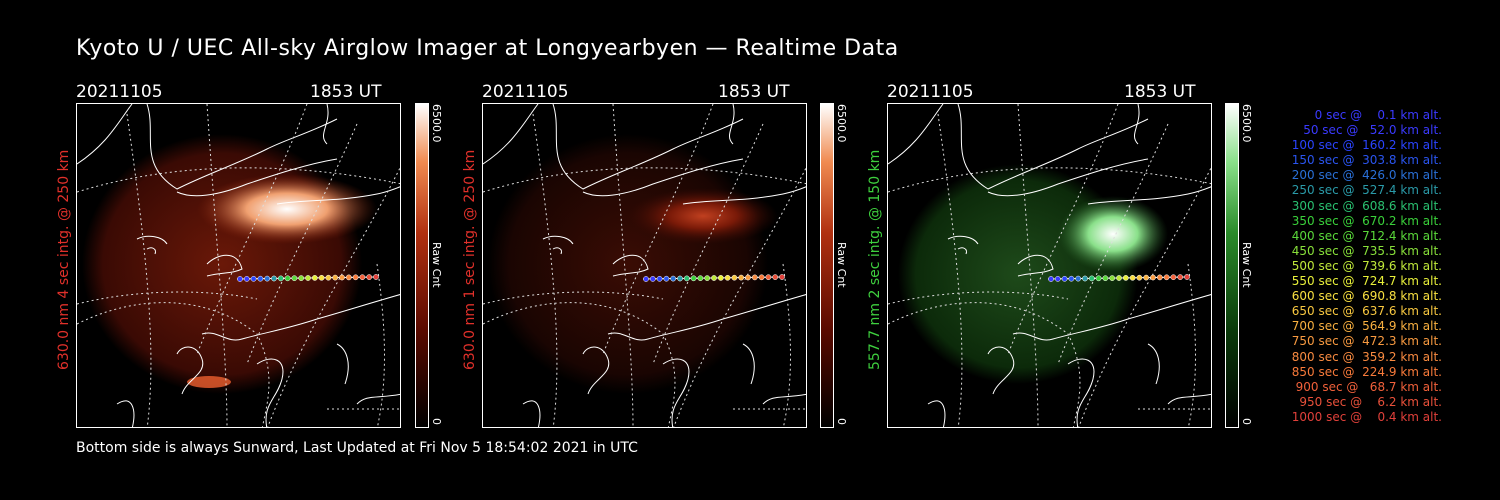 This screenshot has width=1500, height=500. I want to click on panel-2-colorbar, so click(827, 265).